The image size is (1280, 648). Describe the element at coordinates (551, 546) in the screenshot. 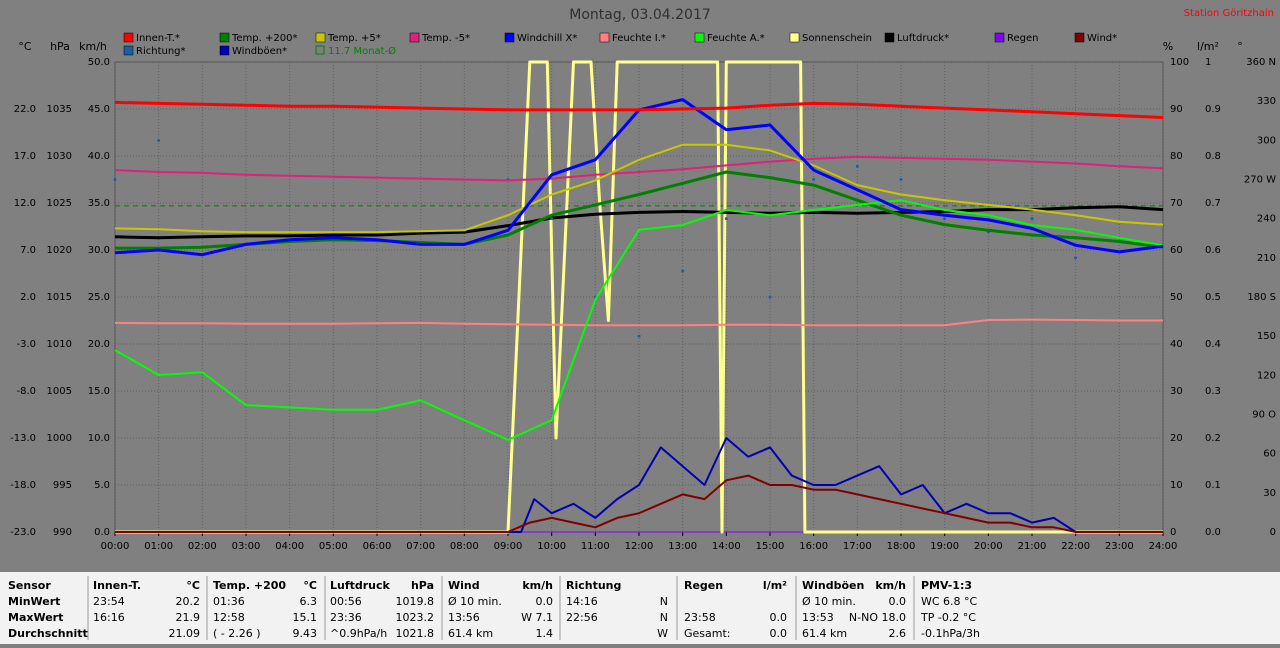

I see `x-tick-label: 10:00` at that location.